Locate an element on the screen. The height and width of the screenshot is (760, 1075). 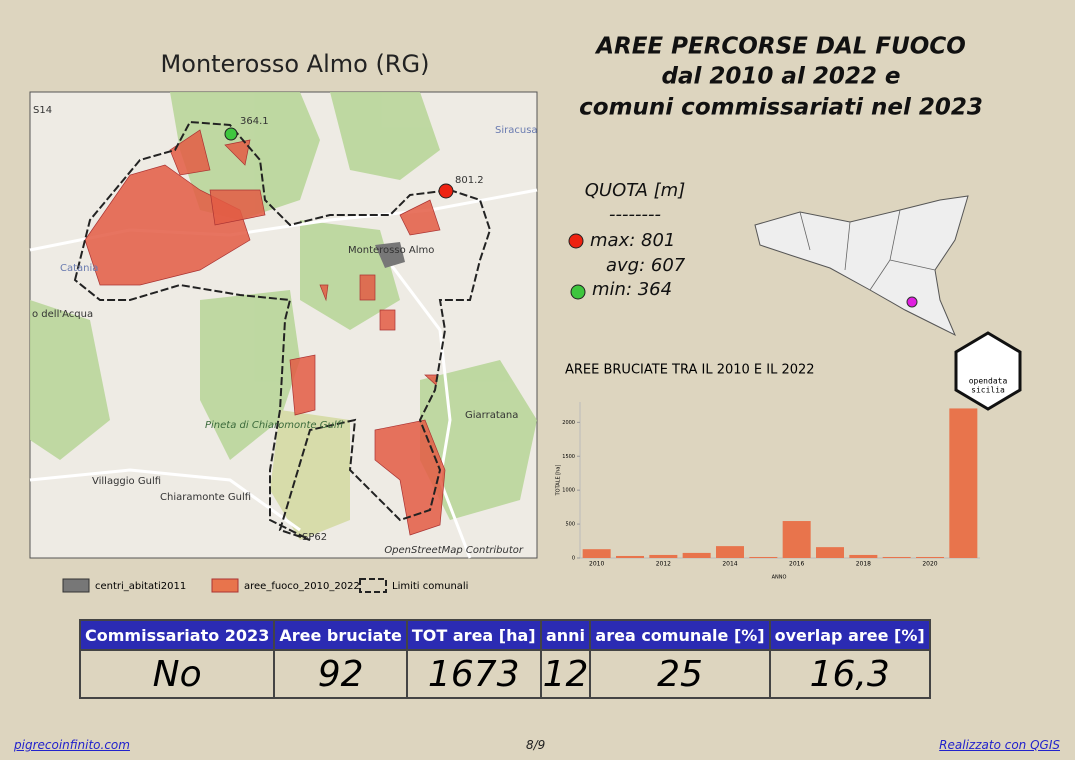
map-label: Siracusa is located at coordinates (516, 130).